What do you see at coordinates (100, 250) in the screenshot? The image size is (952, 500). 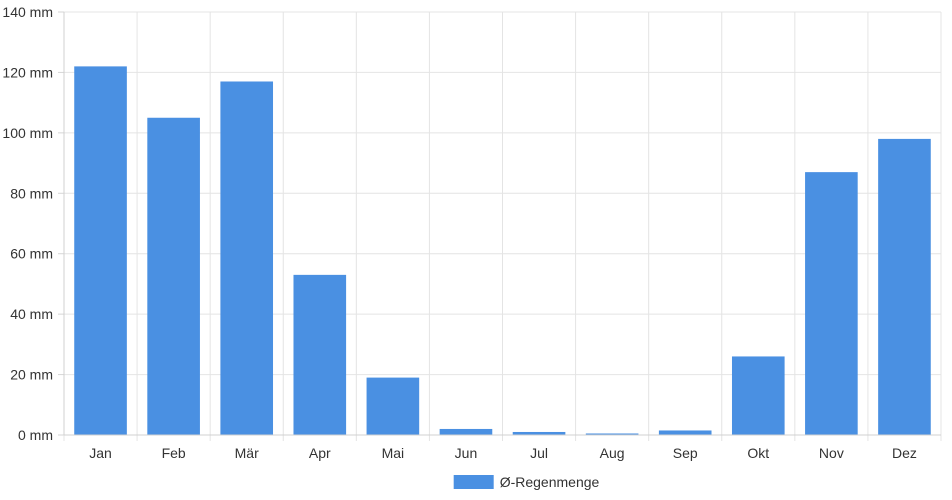 I see `bar-Jan` at bounding box center [100, 250].